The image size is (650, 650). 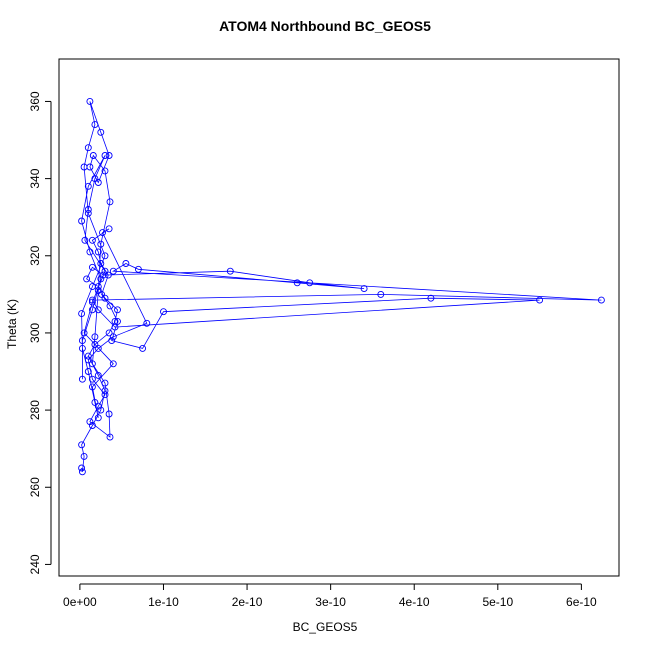 I want to click on chart-title: ATOM4 Northbound BC_GEOS5, so click(x=325, y=26).